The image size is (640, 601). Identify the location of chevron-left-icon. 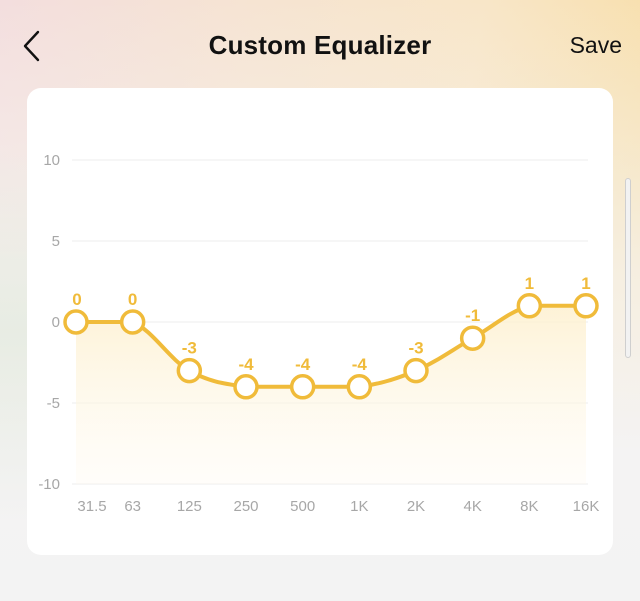
(31, 46).